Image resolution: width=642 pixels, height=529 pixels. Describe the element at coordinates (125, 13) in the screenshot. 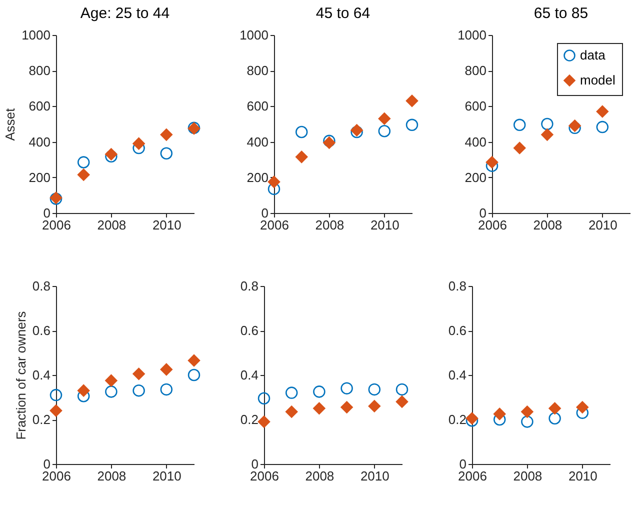

I see `chart-title: Age: 25 to 44` at that location.